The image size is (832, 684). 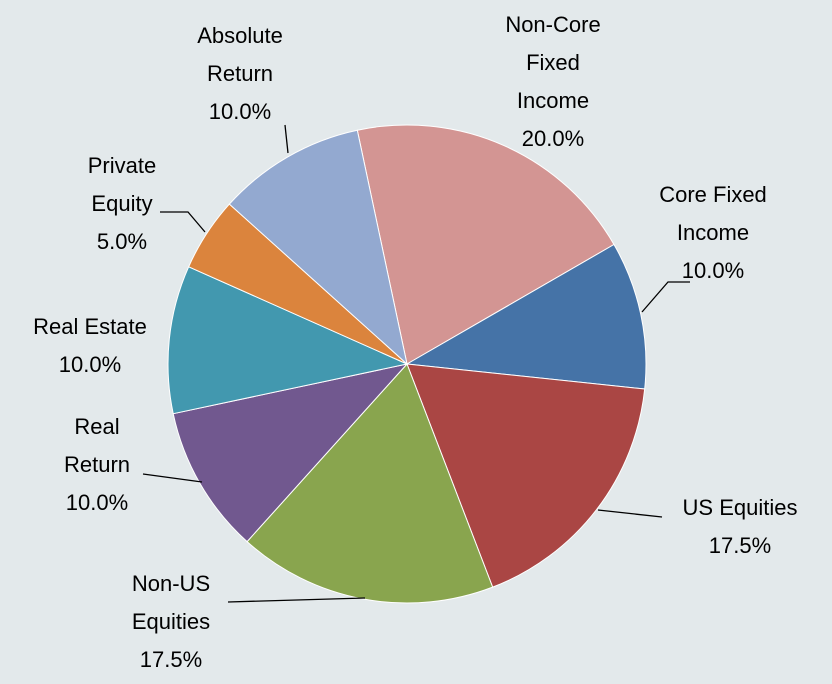 What do you see at coordinates (740, 527) in the screenshot?
I see `data-label: US Equities 17.5%` at bounding box center [740, 527].